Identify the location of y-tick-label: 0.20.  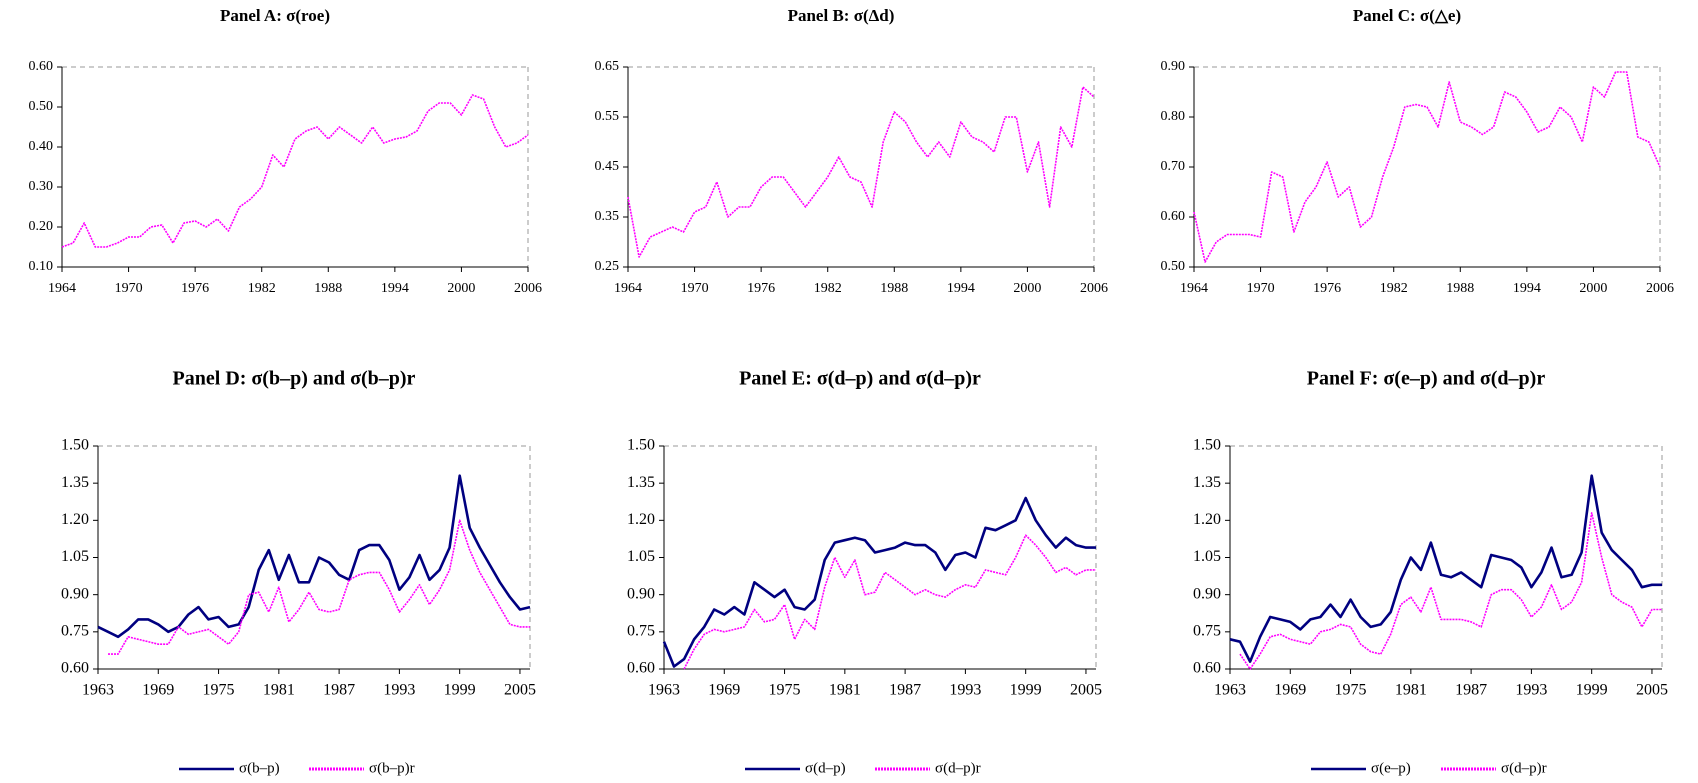
(41, 226).